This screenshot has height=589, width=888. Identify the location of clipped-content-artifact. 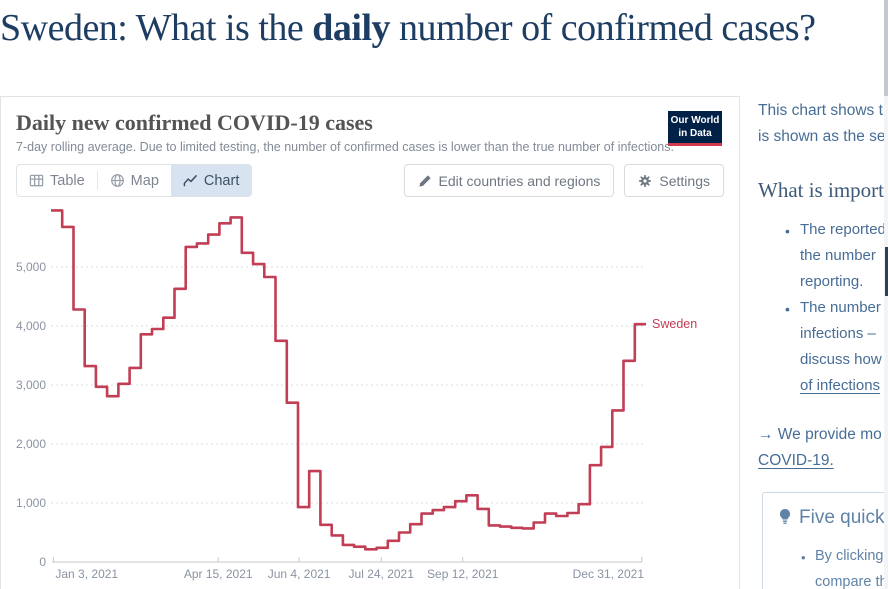
(886, 271).